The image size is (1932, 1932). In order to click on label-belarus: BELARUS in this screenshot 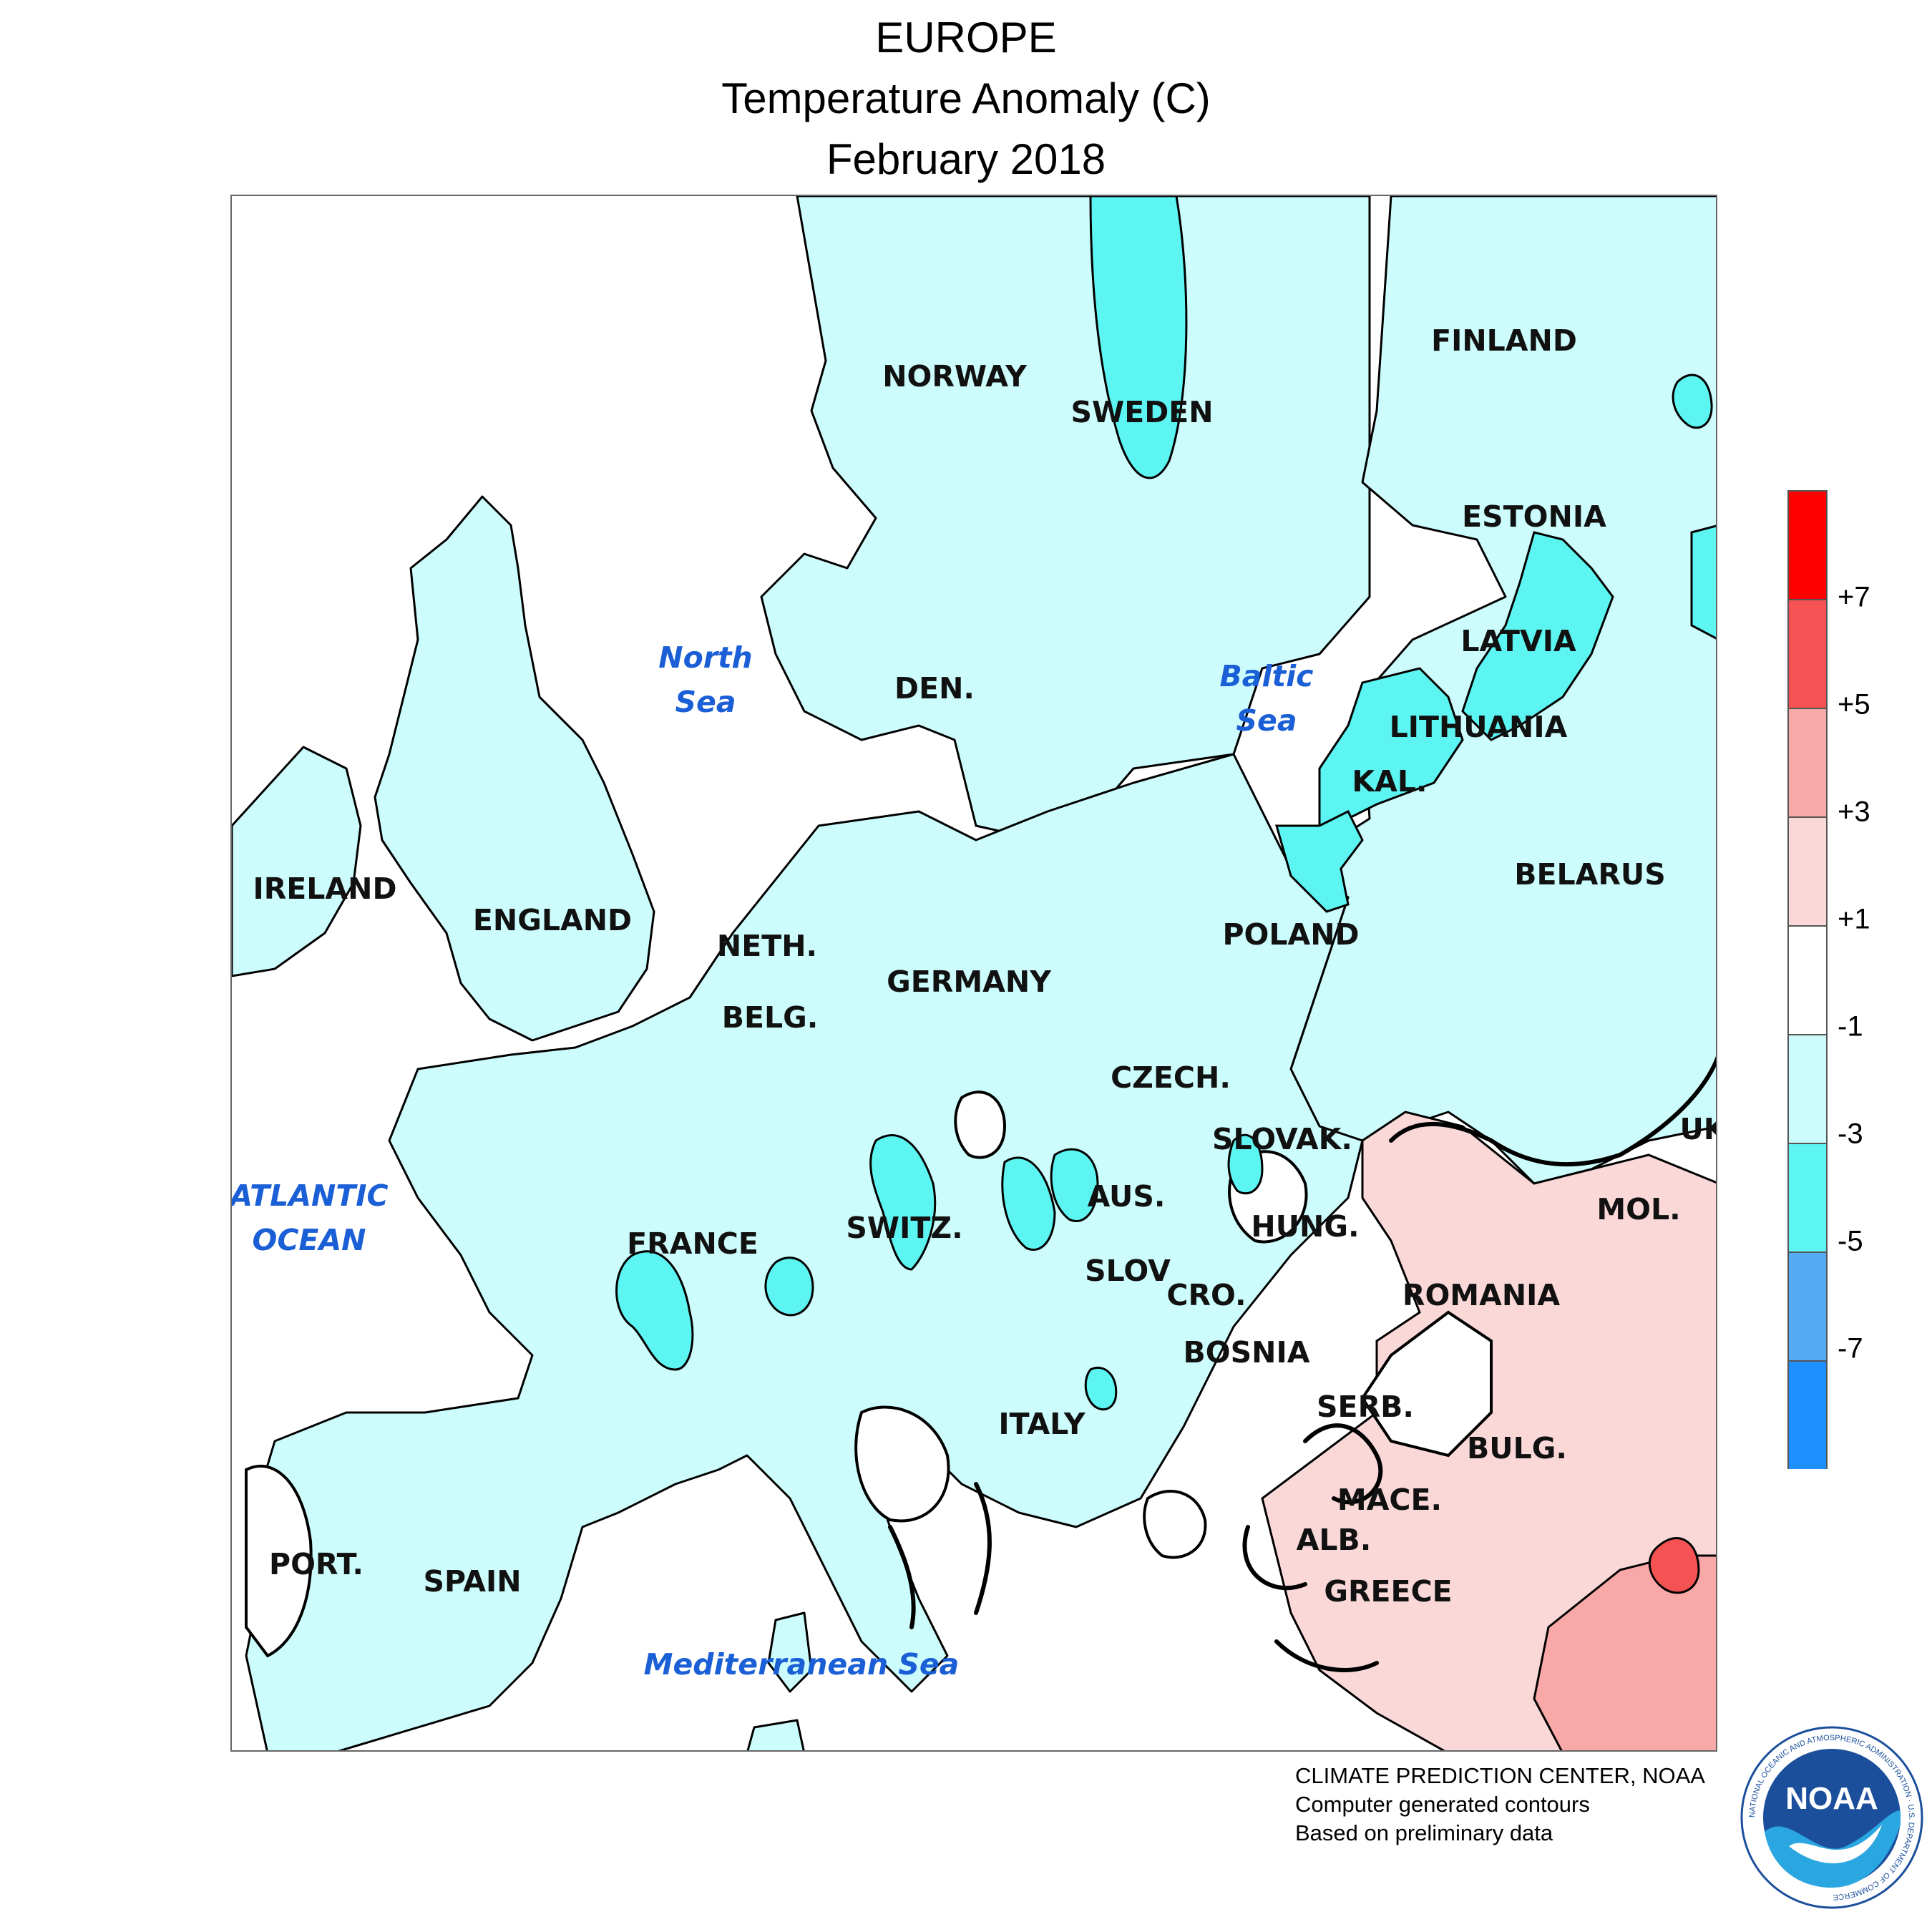, I will do `click(1590, 875)`.